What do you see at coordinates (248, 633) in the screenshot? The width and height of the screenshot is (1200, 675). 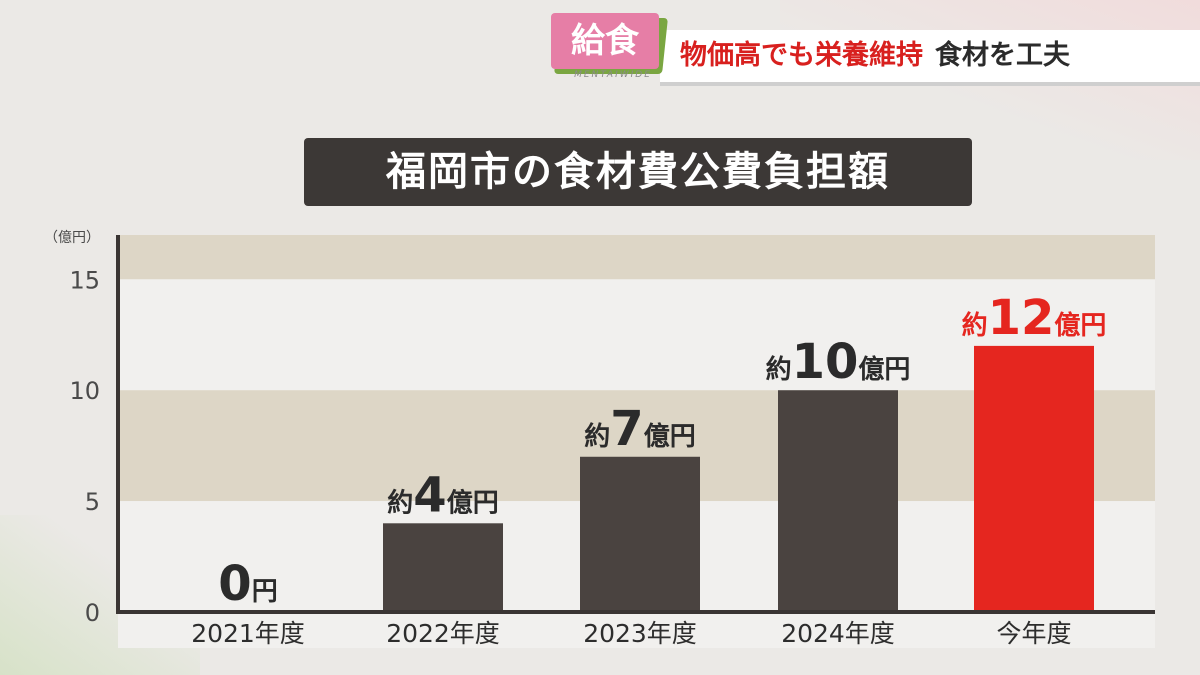 I see `x-category-label: 2021年度` at bounding box center [248, 633].